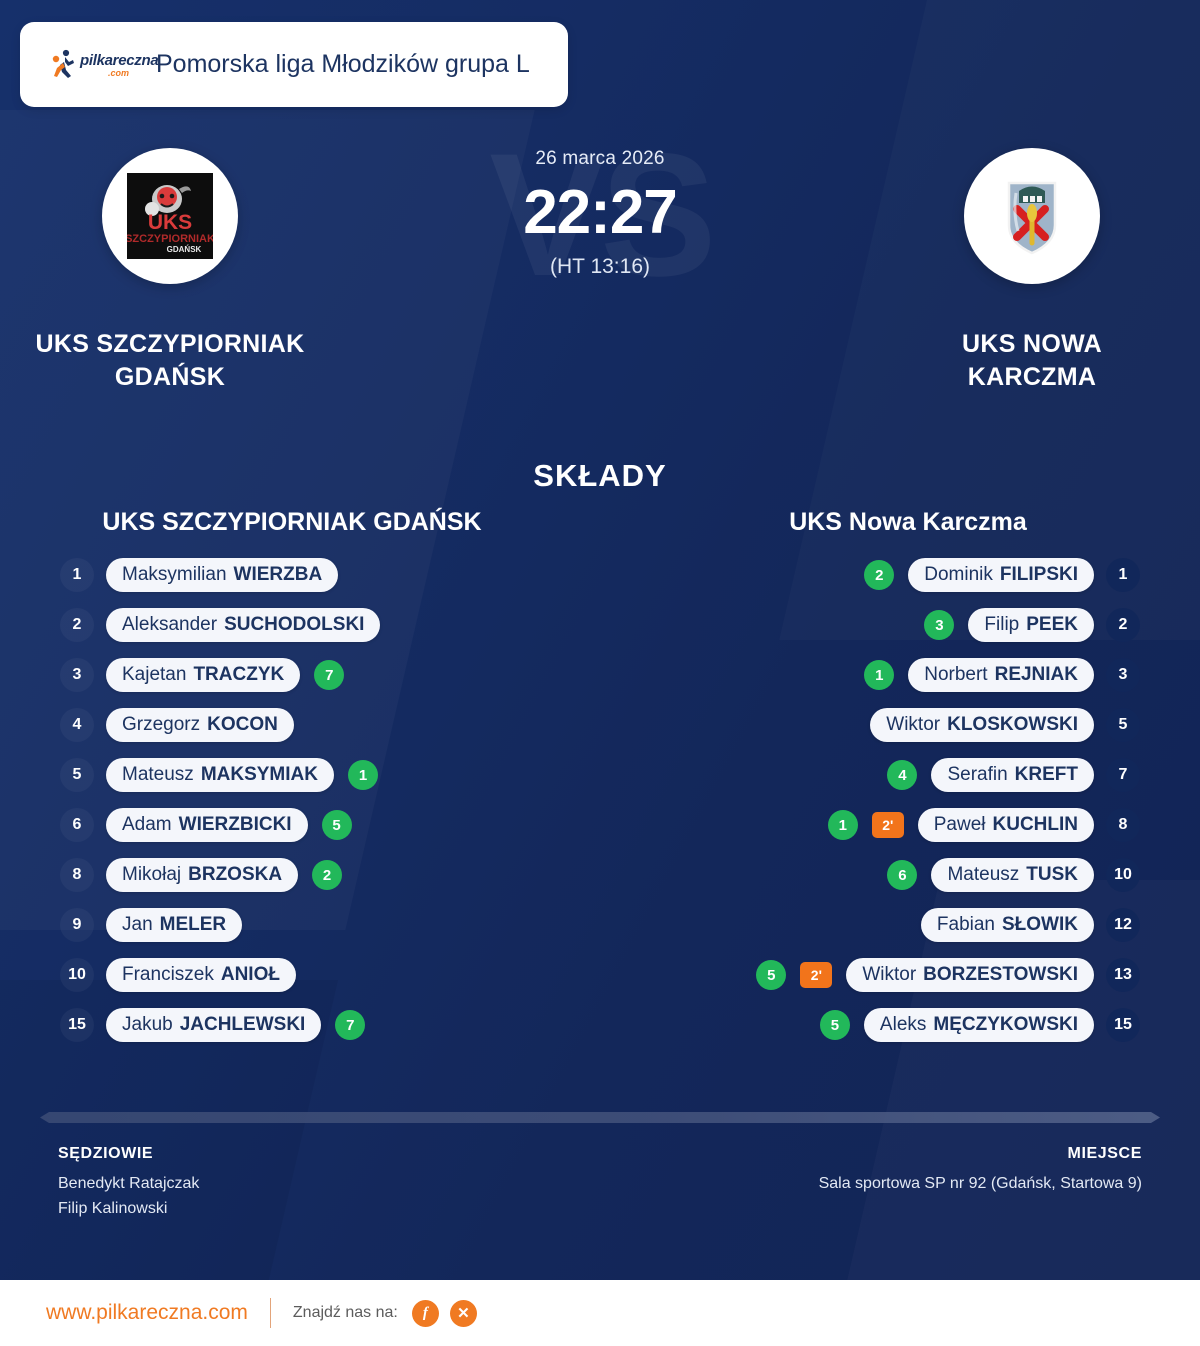 The width and height of the screenshot is (1200, 1346). Describe the element at coordinates (902, 875) in the screenshot. I see `goals-badge: 6` at that location.